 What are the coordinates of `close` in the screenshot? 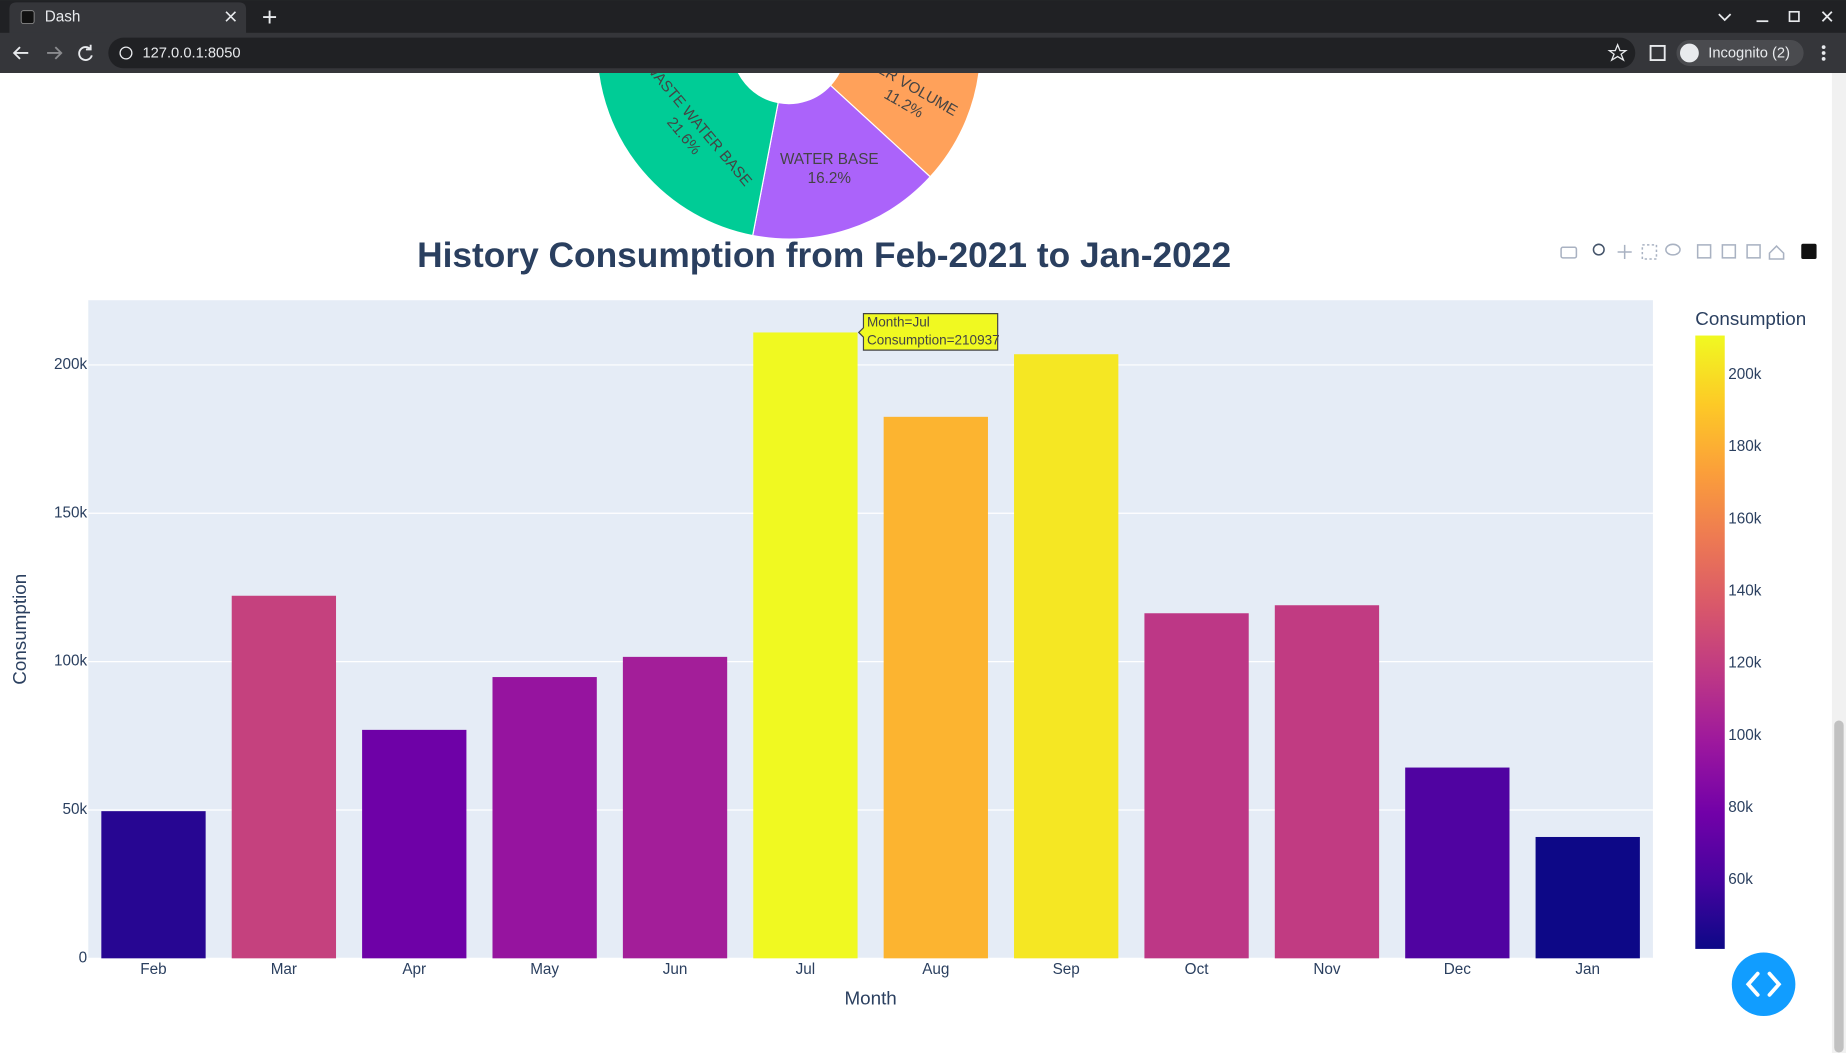 It's located at (1827, 16).